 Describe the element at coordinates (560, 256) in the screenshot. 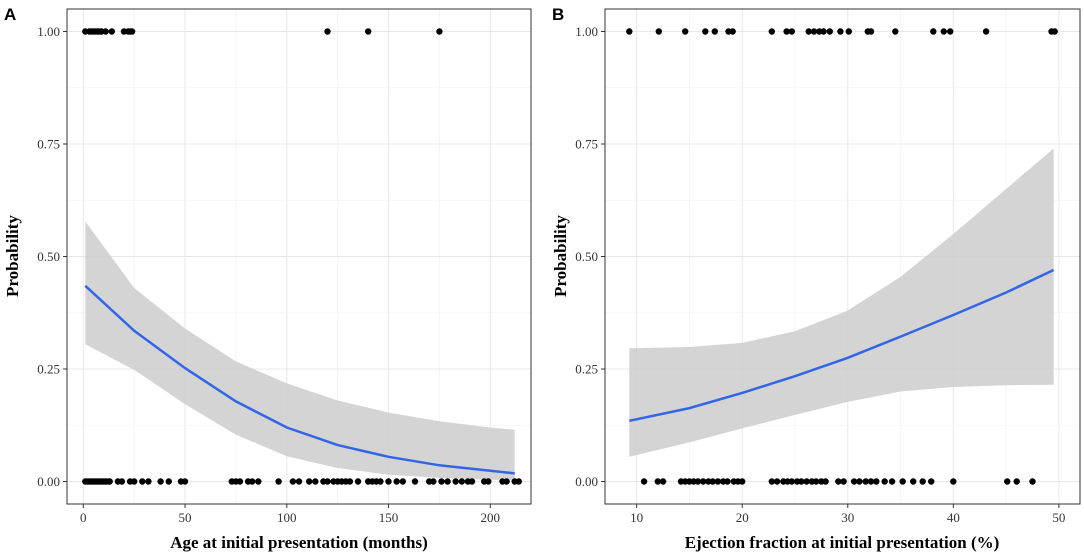

I see `panel-b-y-axis-title: Probability` at that location.